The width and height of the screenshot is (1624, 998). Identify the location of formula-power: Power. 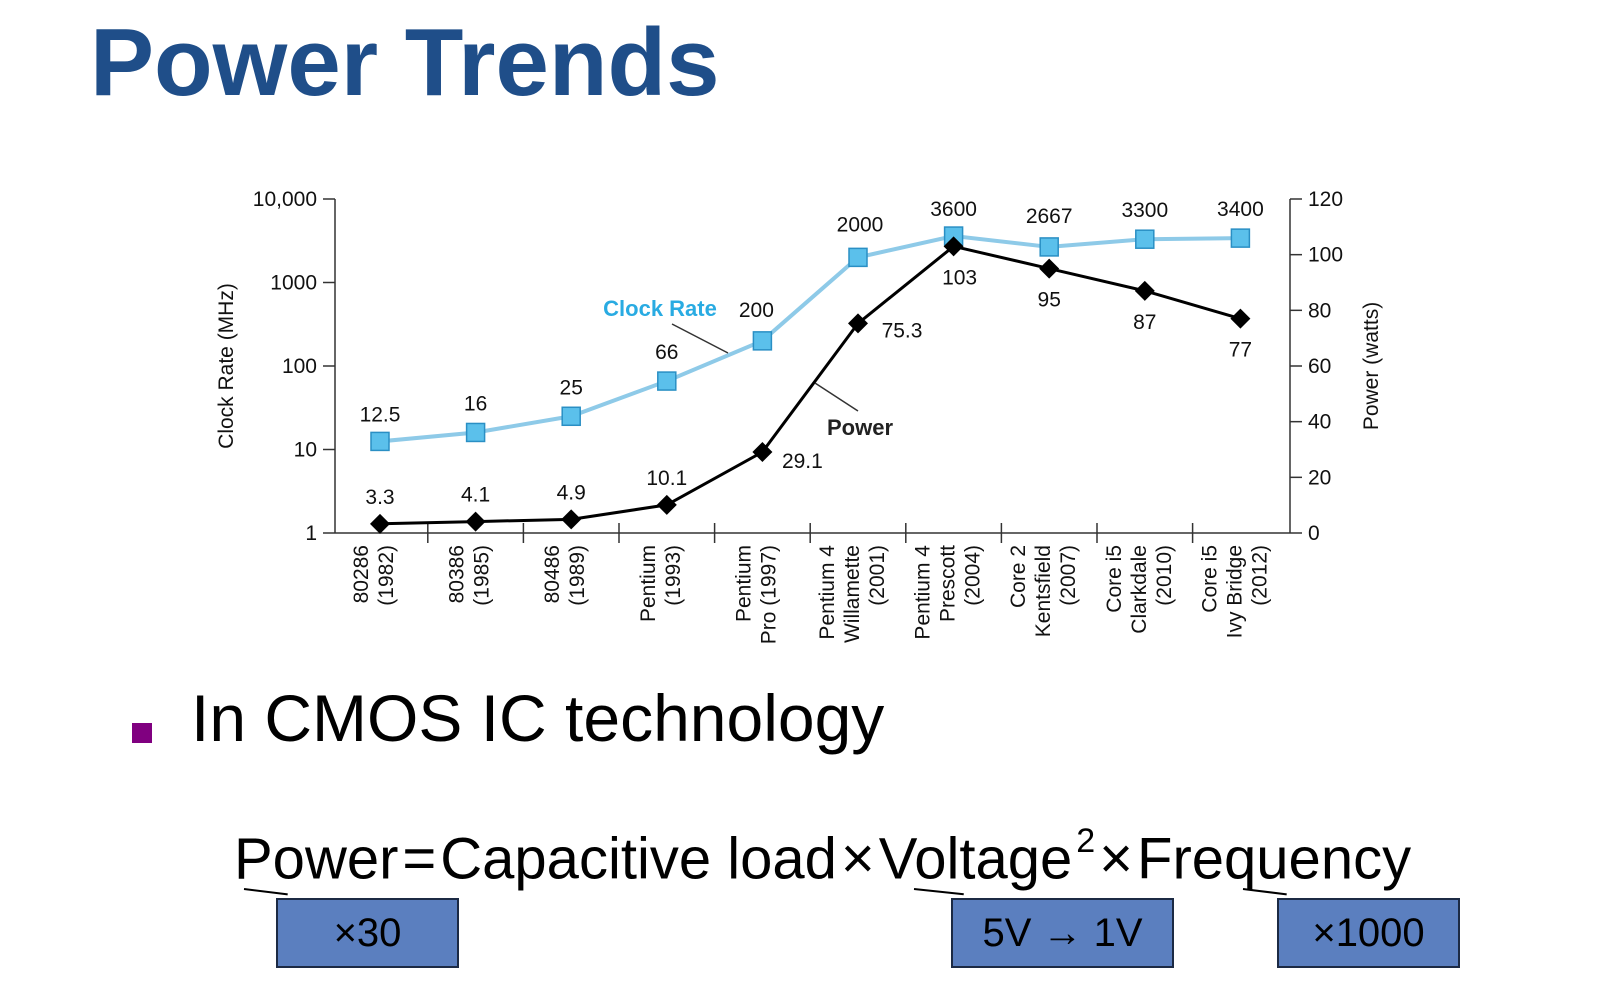
(316, 859).